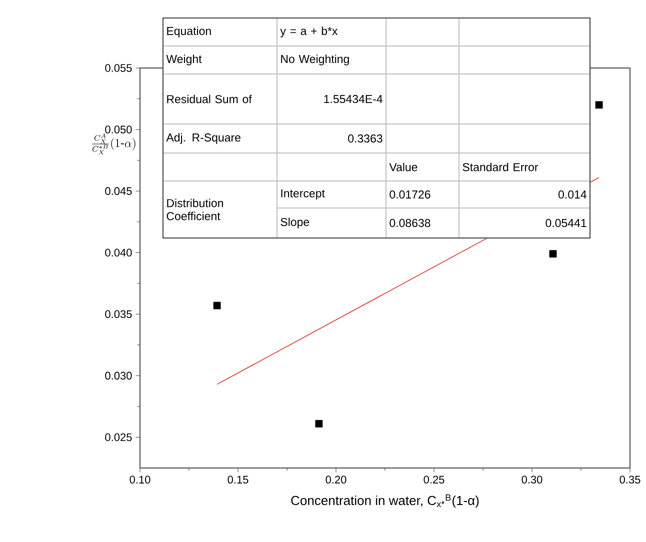 This screenshot has height=542, width=646. I want to click on x-tick-label: 0.15, so click(238, 480).